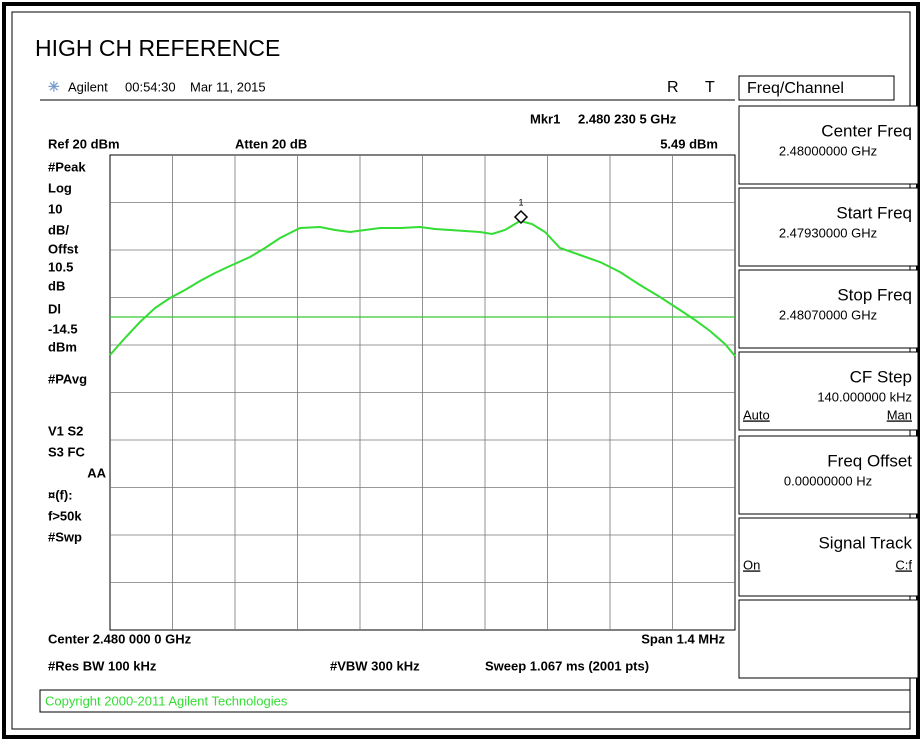 Image resolution: width=923 pixels, height=747 pixels. I want to click on side-label: 10, so click(55, 208).